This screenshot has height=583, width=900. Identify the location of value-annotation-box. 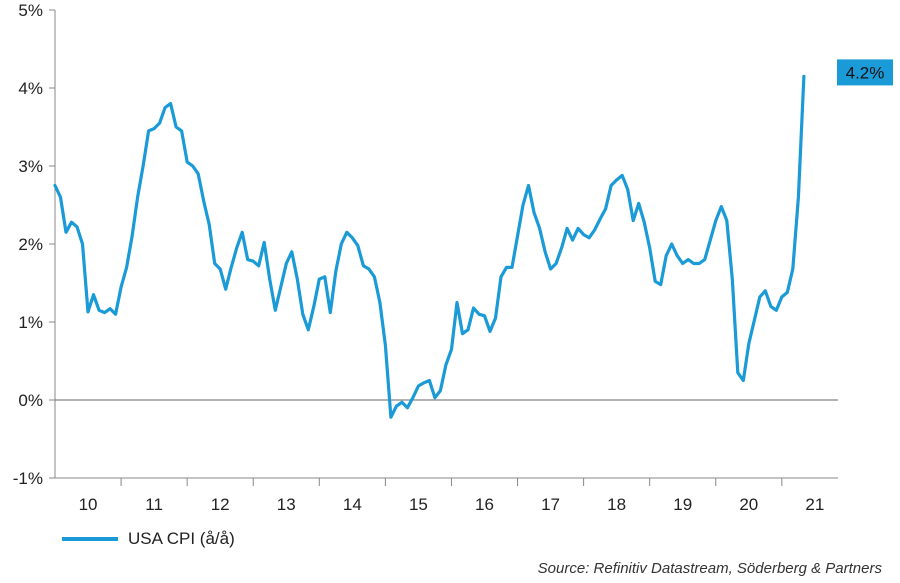
(865, 72).